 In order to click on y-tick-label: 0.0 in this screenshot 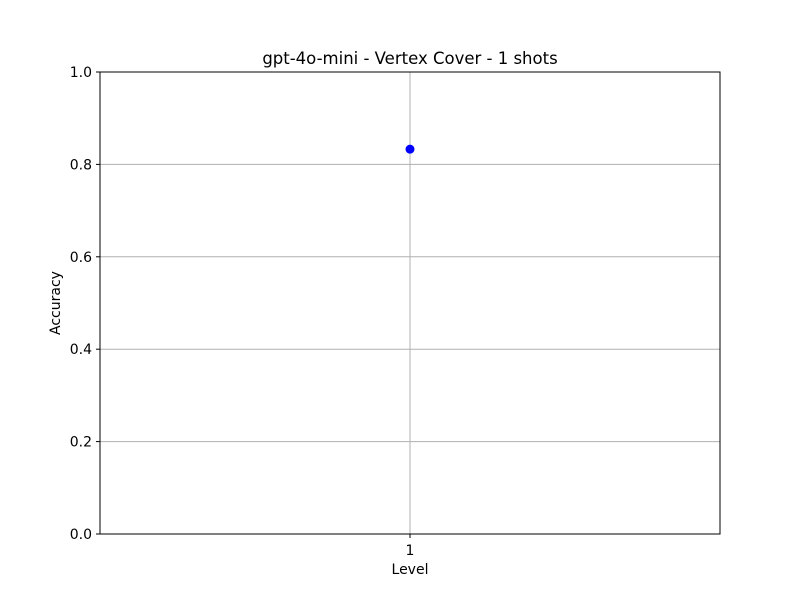, I will do `click(81, 535)`.